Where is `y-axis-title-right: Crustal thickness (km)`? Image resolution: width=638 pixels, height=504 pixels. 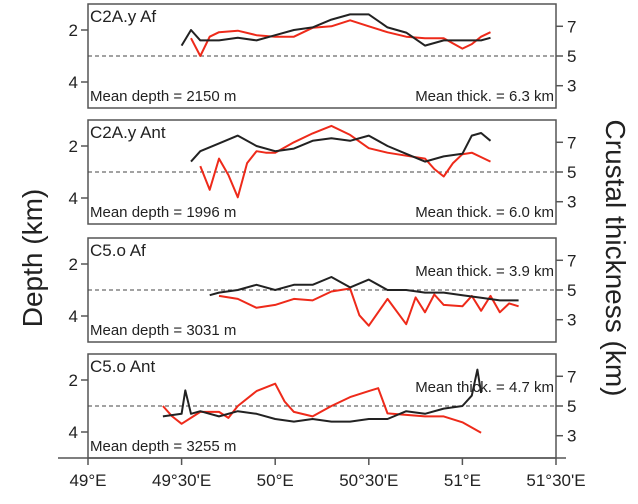 y-axis-title-right: Crustal thickness (km) is located at coordinates (615, 258).